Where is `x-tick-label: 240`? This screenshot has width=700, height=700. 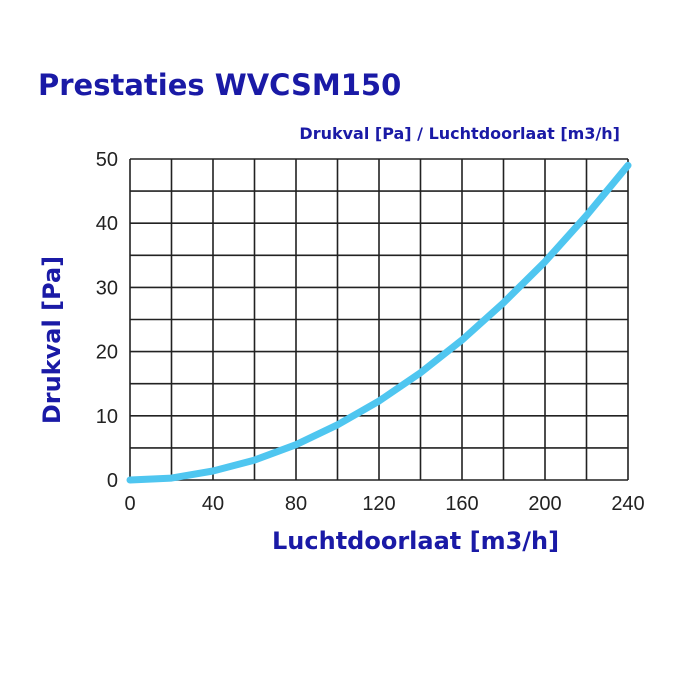 x-tick-label: 240 is located at coordinates (627, 504).